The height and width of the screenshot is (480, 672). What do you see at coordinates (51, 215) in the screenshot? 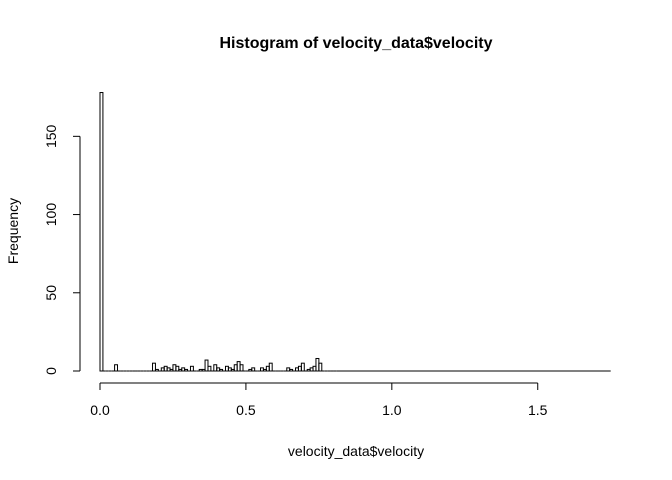
I see `y-tick-label: 100` at bounding box center [51, 215].